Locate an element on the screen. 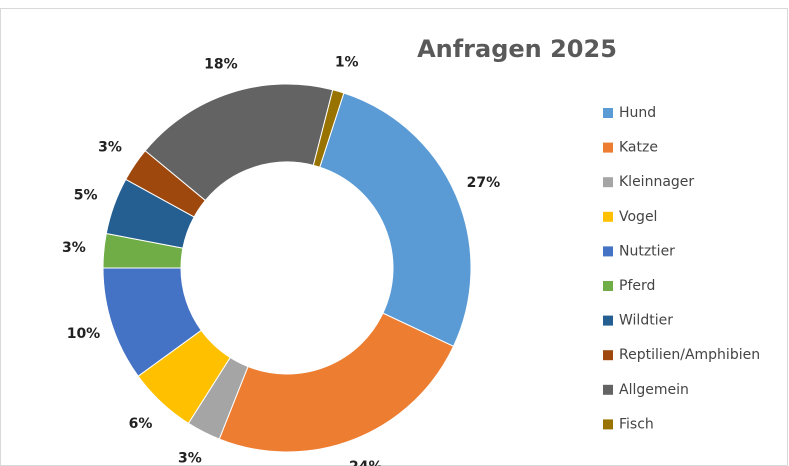 The image size is (789, 466). legend-label: Vogel is located at coordinates (638, 217).